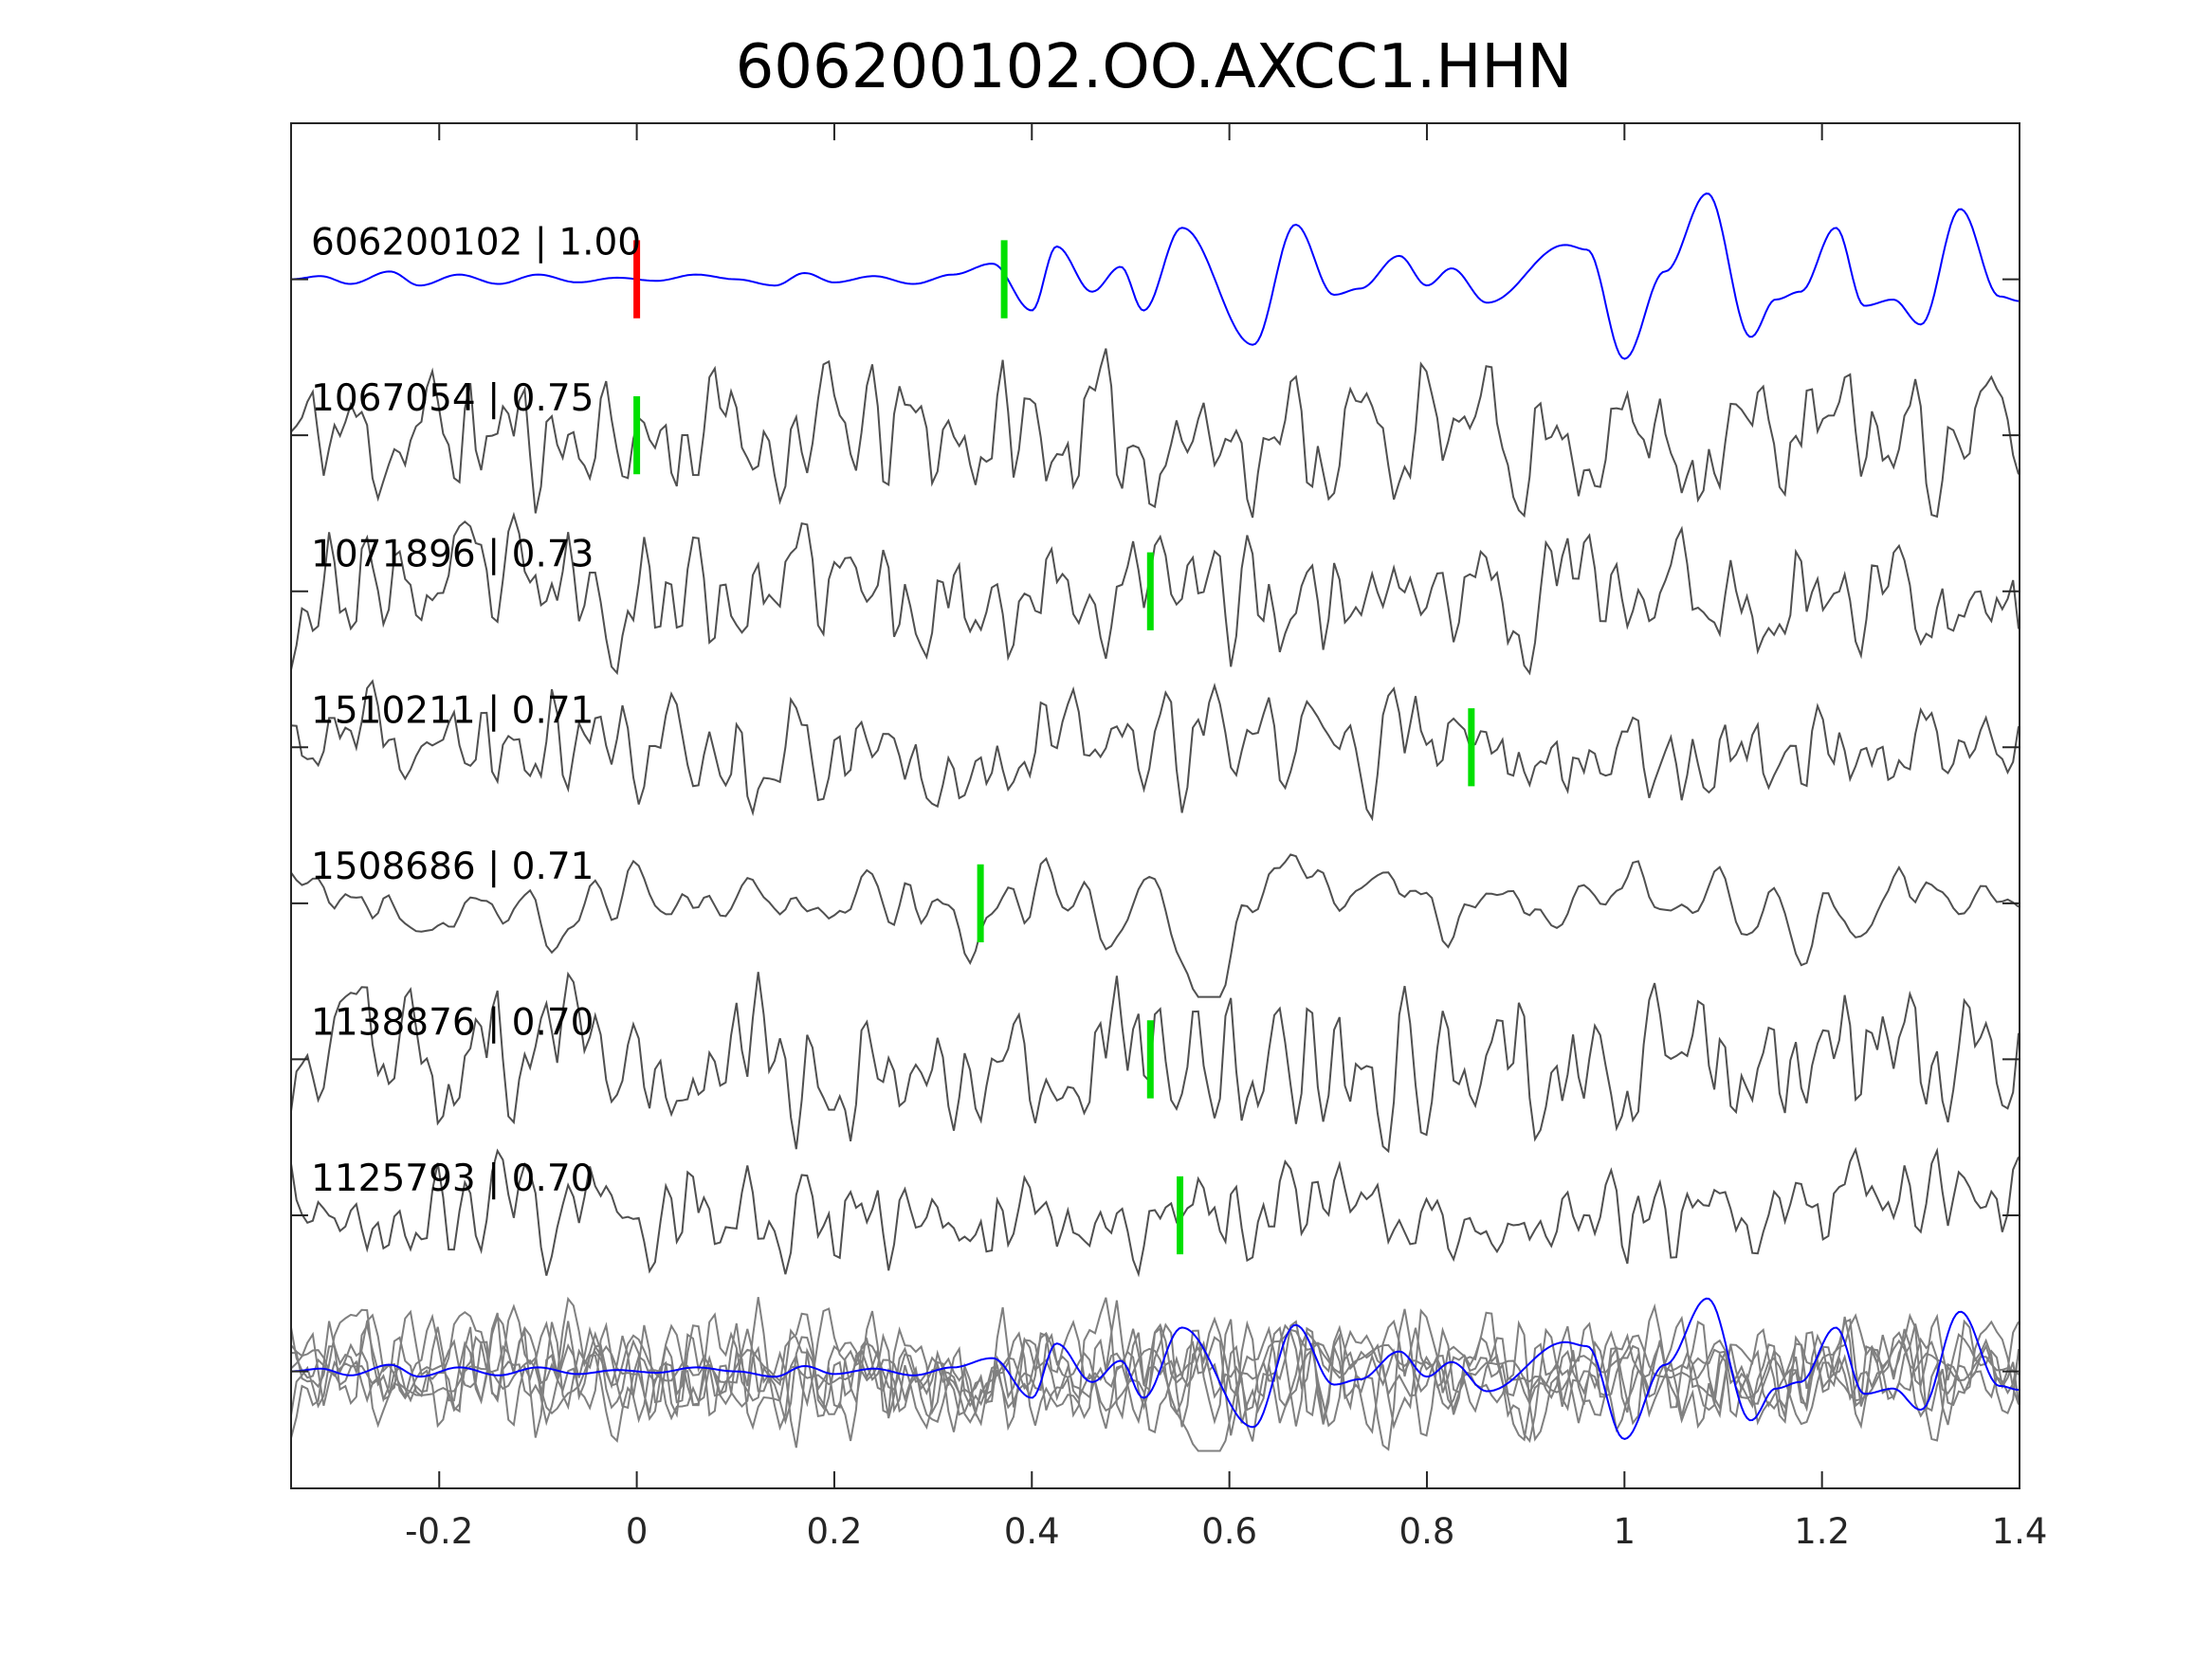  What do you see at coordinates (439, 1531) in the screenshot?
I see `x-tick-label: -0.2` at bounding box center [439, 1531].